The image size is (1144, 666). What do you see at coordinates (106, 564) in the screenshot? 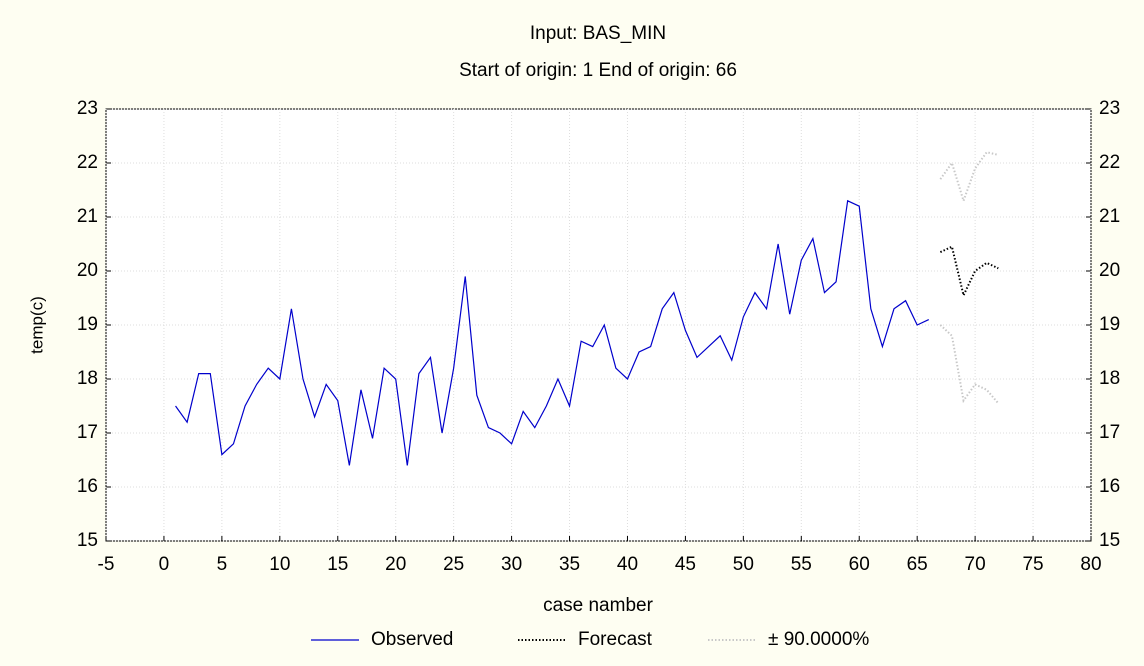
I see `x-tick-label: -5` at bounding box center [106, 564].